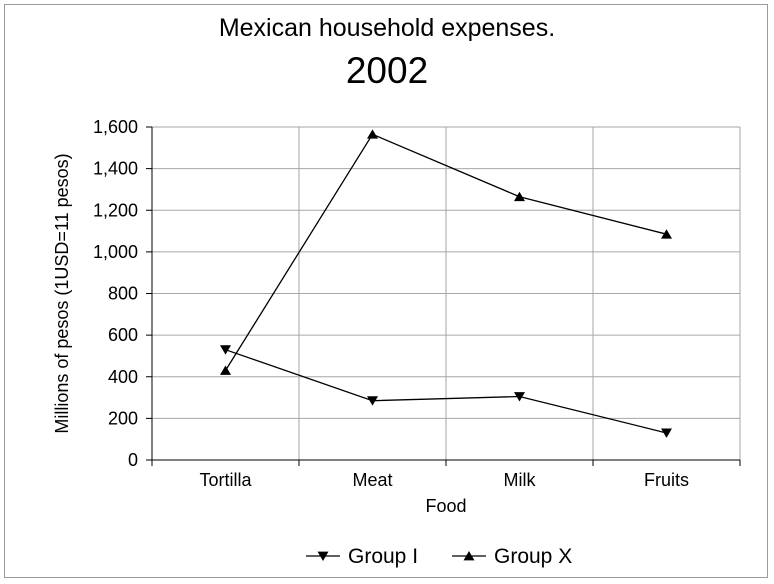 The width and height of the screenshot is (774, 584). What do you see at coordinates (445, 506) in the screenshot?
I see `x-axis-label: Food` at bounding box center [445, 506].